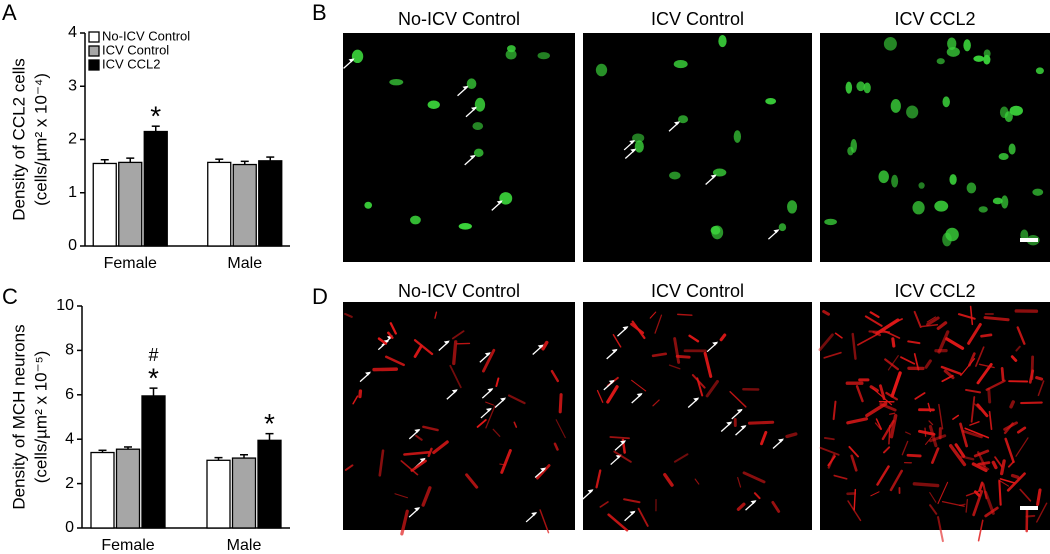 Image resolution: width=1050 pixels, height=554 pixels. I want to click on x-tick-label: Female, so click(130, 263).